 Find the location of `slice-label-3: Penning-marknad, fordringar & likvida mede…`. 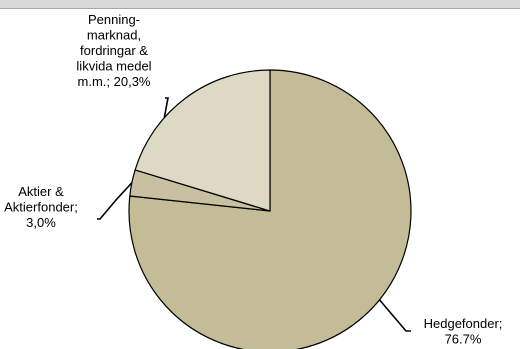

slice-label-3: Penning-marknad, fordringar & likvida mede… is located at coordinates (113, 50).